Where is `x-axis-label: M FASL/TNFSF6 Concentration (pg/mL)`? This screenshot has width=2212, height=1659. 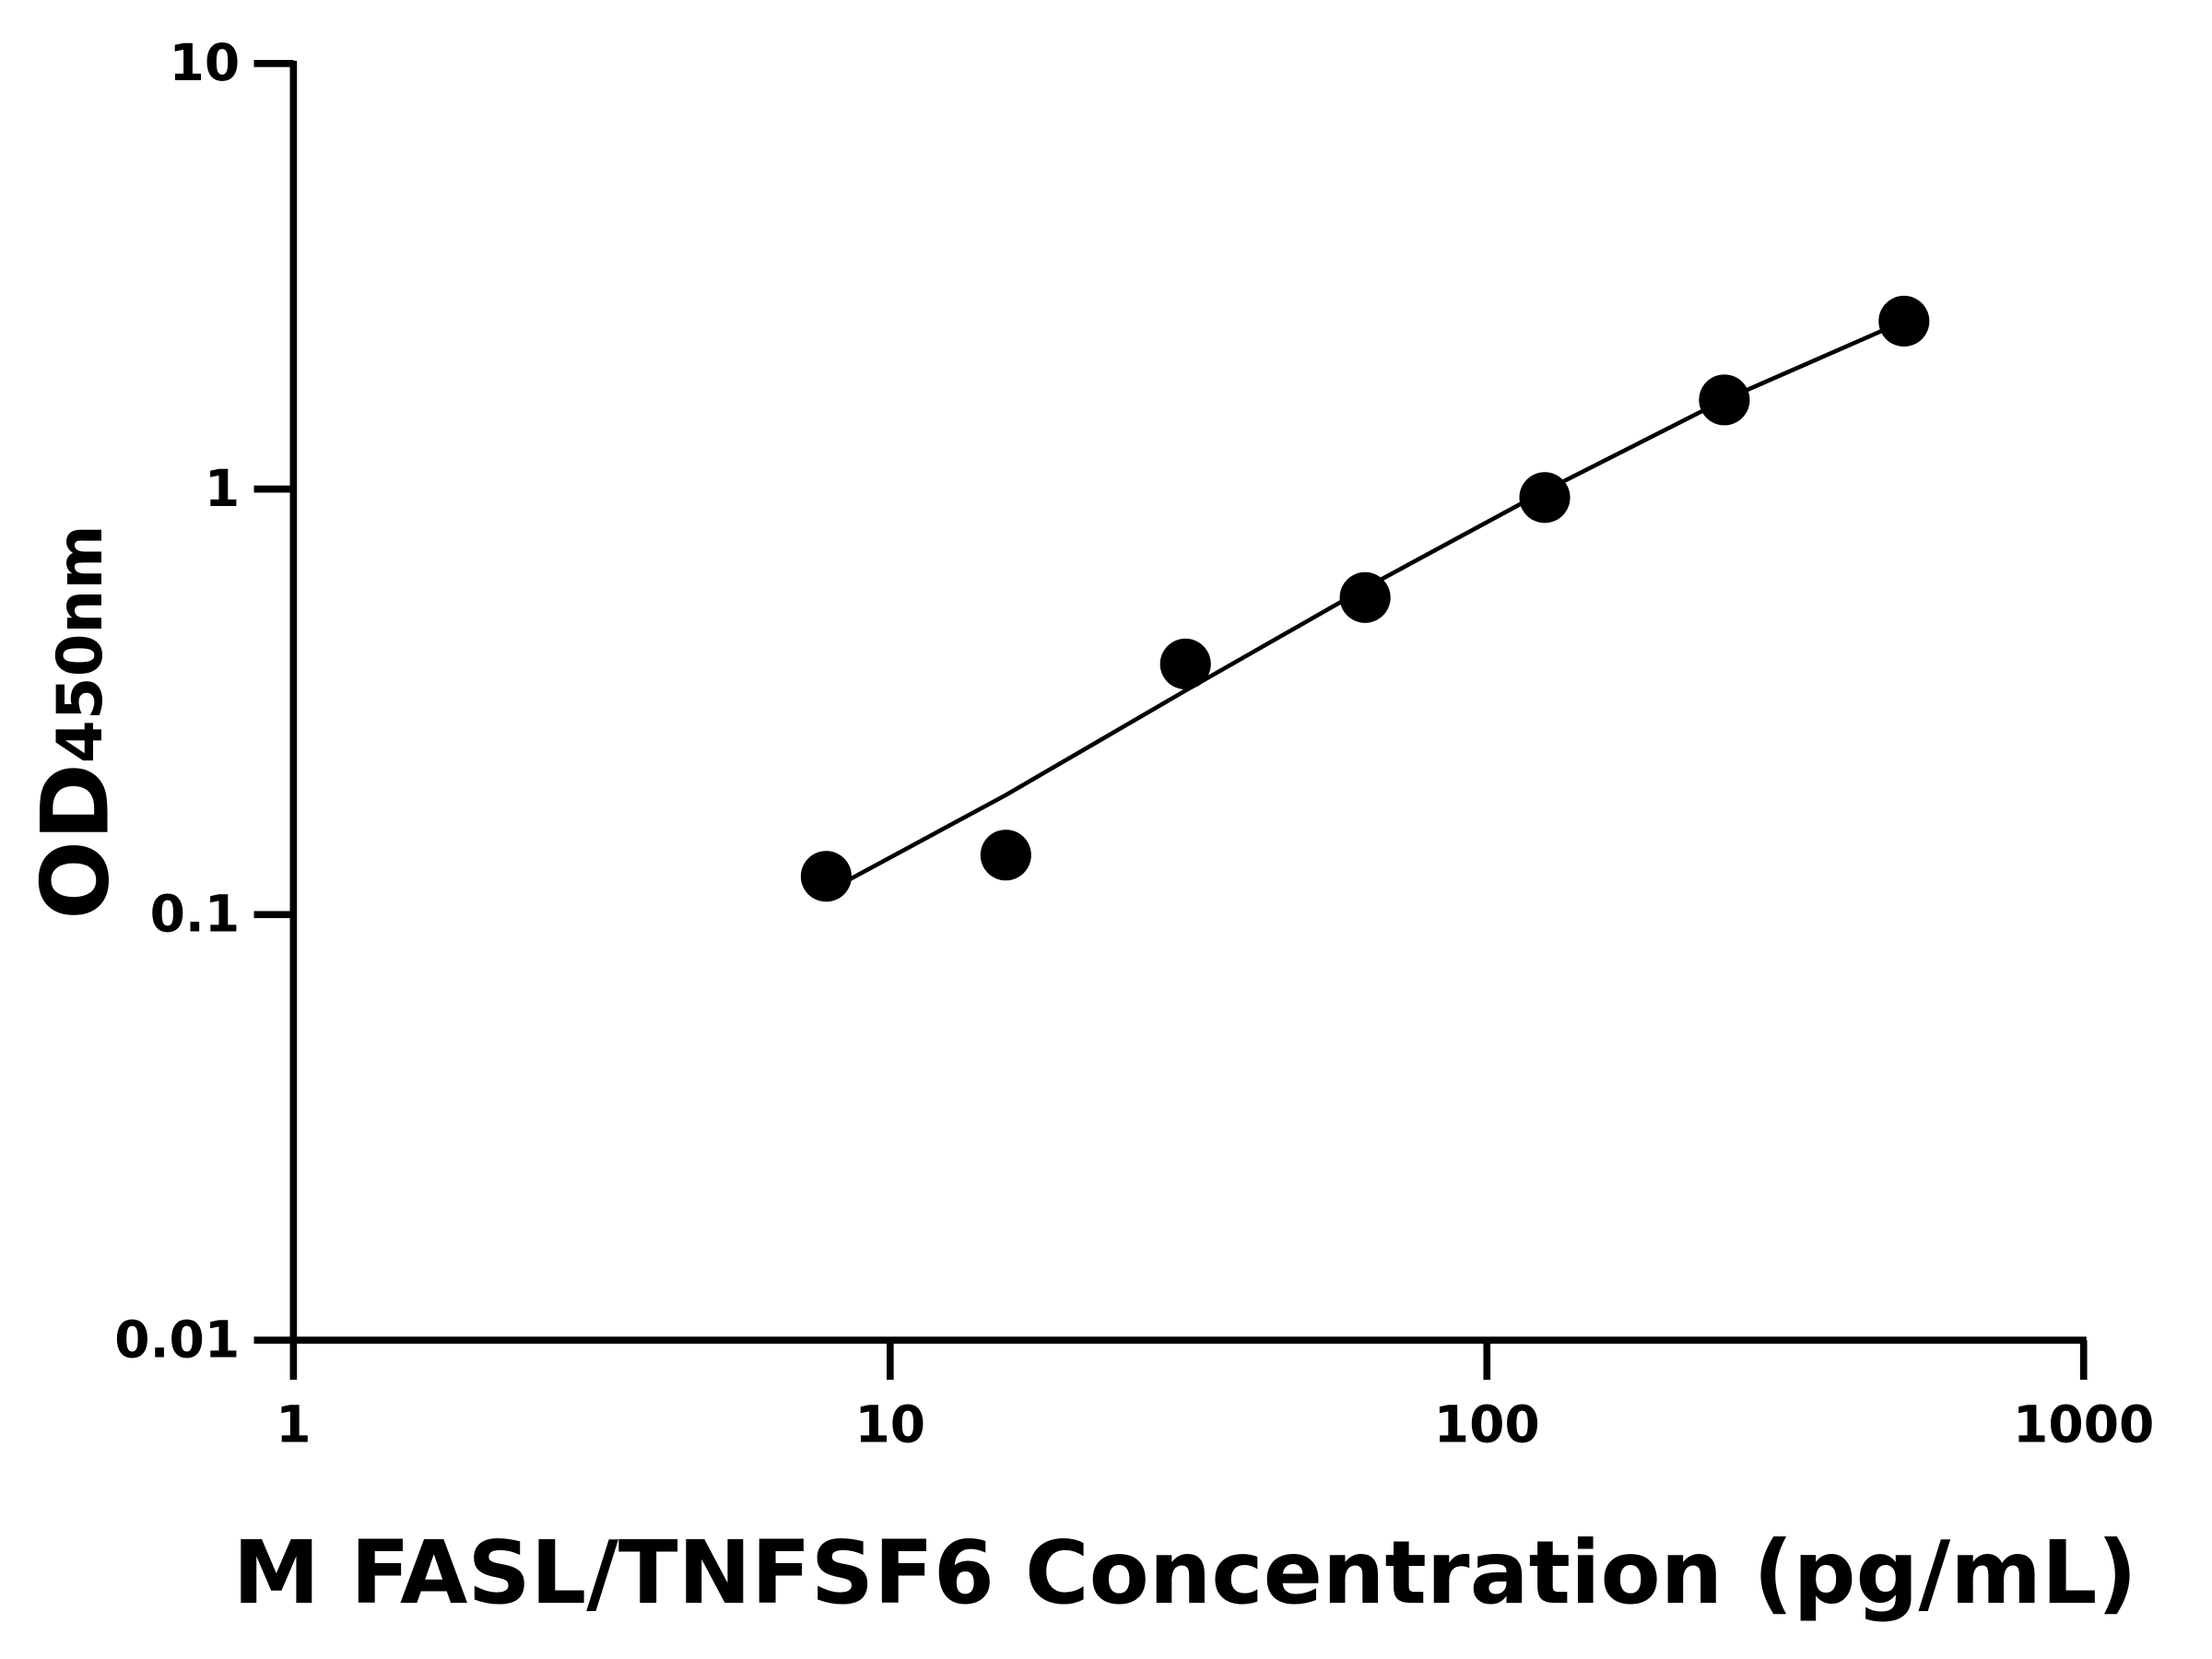 x-axis-label: M FASL/TNFSF6 Concentration (pg/mL) is located at coordinates (1185, 1573).